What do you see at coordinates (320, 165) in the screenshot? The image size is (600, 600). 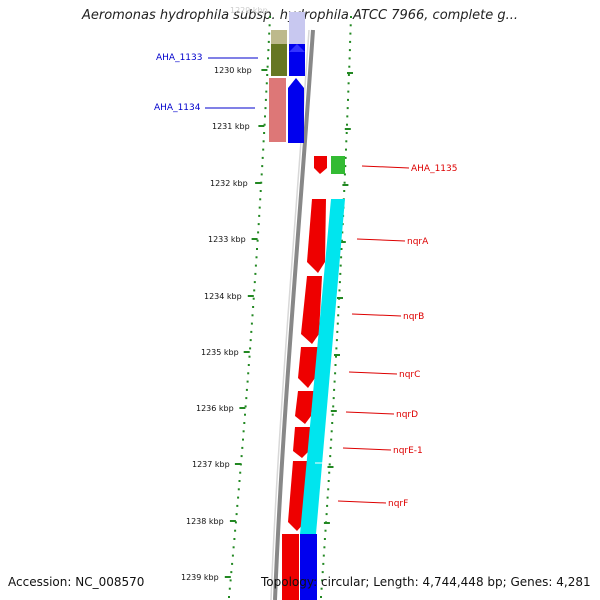 I see `gene-arrow-aha1135` at bounding box center [320, 165].